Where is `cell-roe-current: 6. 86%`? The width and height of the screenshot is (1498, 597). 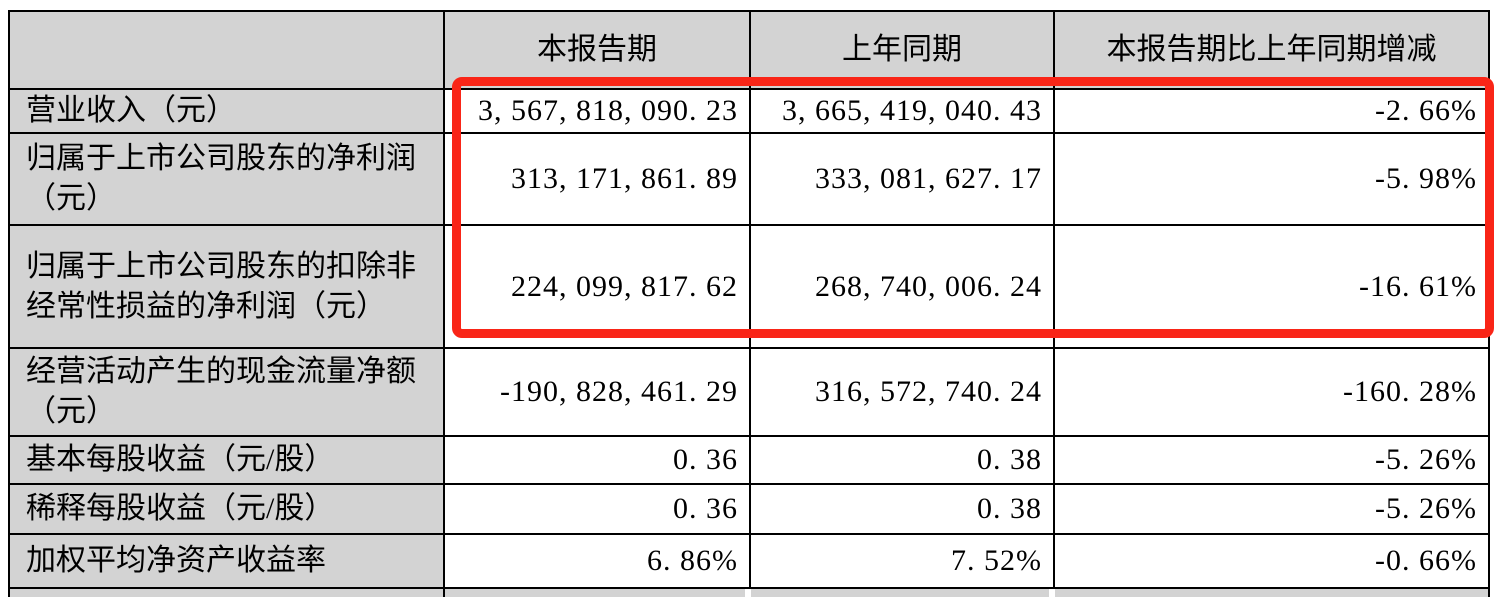 cell-roe-current: 6. 86% is located at coordinates (598, 562).